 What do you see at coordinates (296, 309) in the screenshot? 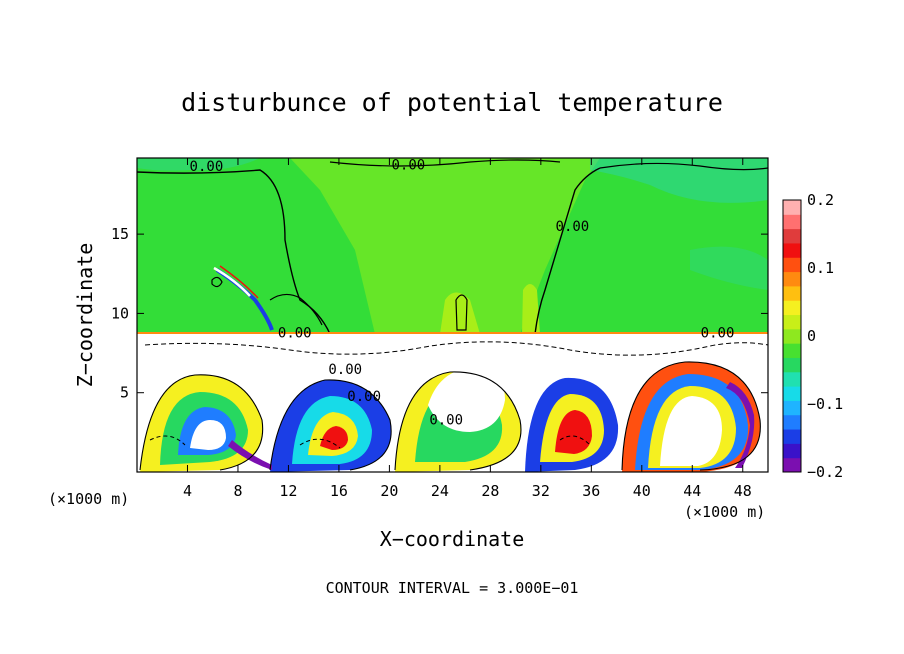
I see `contour-upper-mid` at bounding box center [296, 309].